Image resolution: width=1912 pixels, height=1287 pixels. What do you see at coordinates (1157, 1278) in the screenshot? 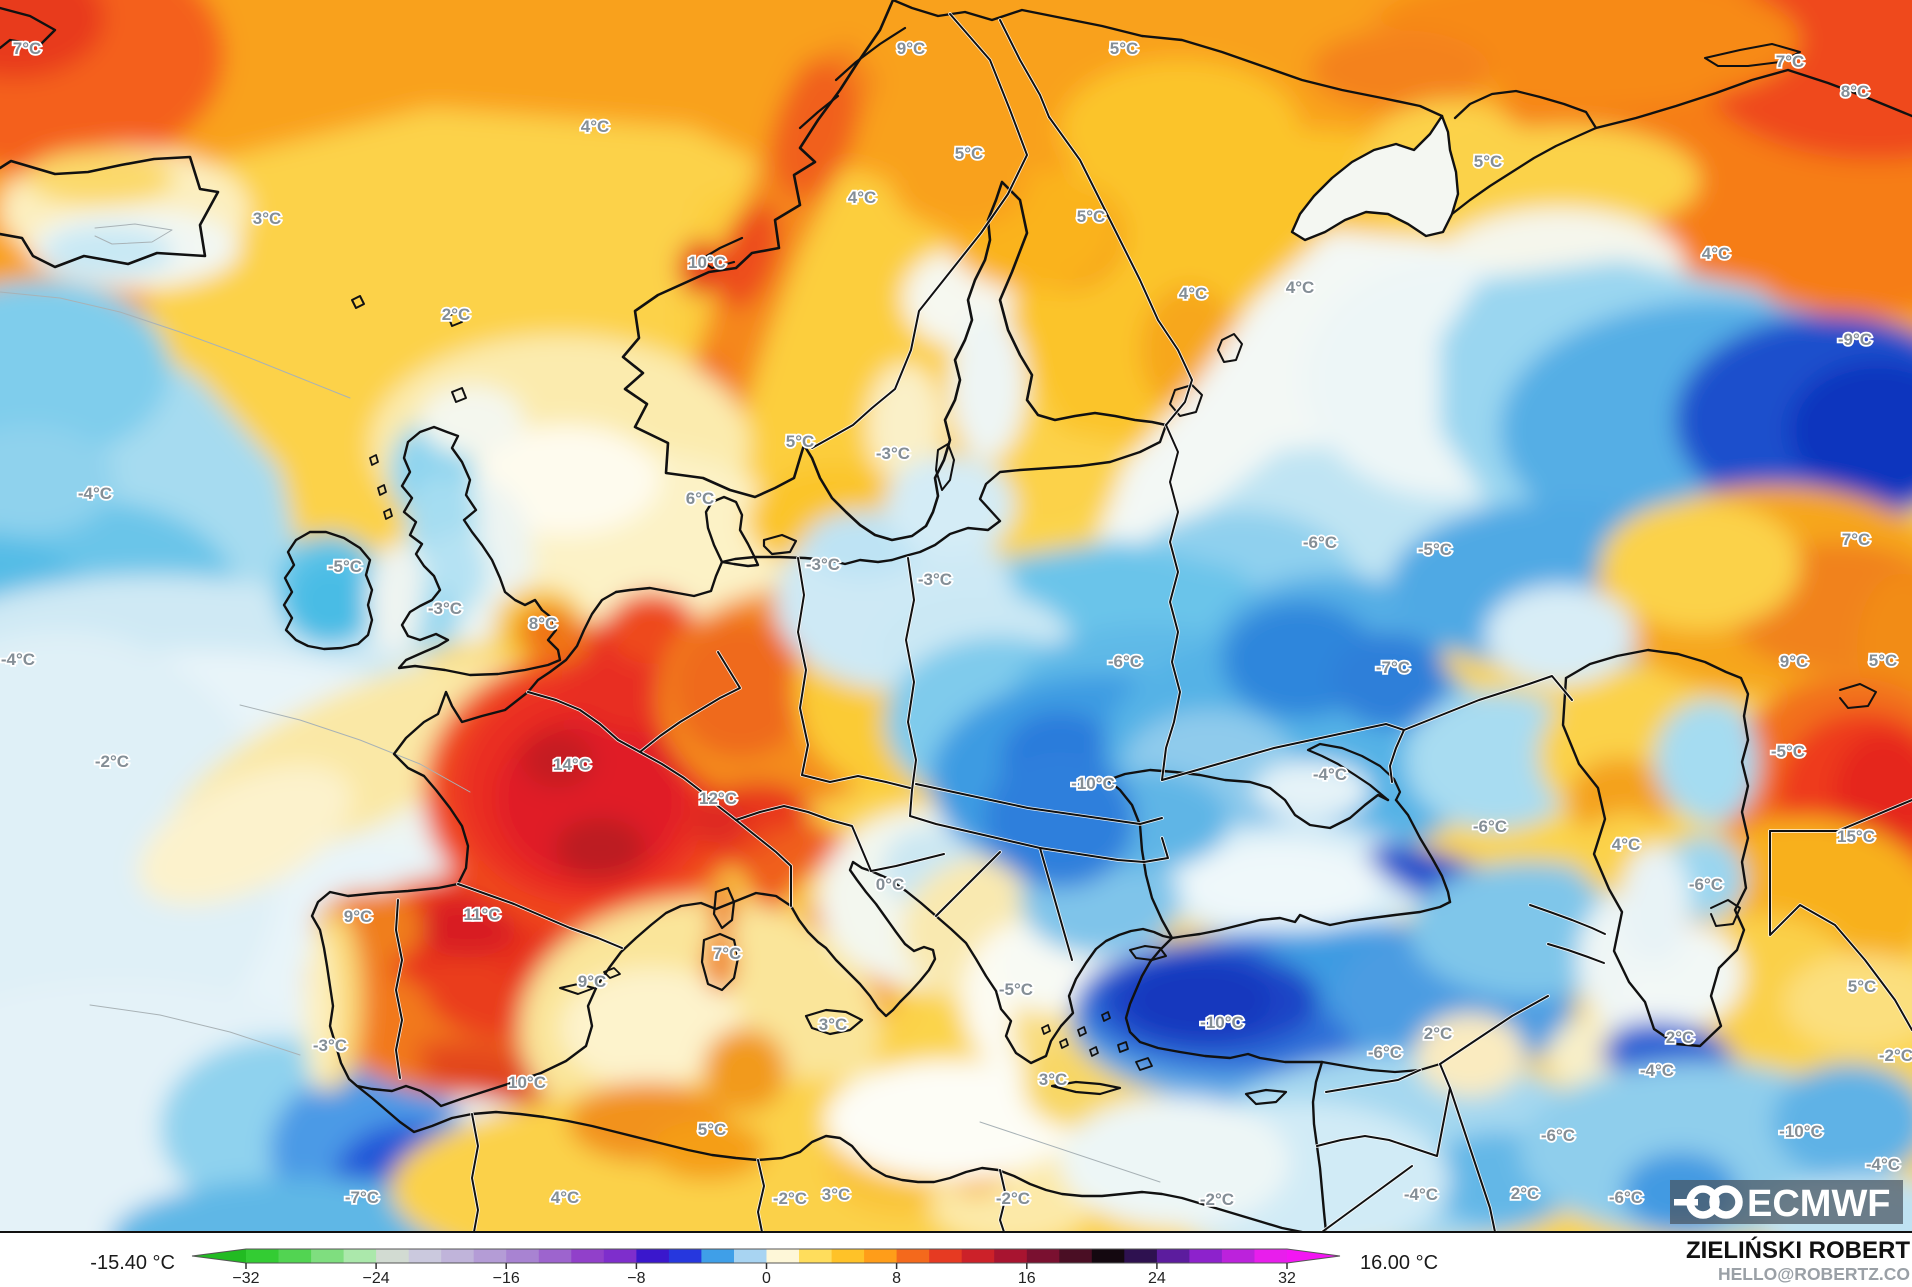
I see `svg-text: 24` at bounding box center [1157, 1278].